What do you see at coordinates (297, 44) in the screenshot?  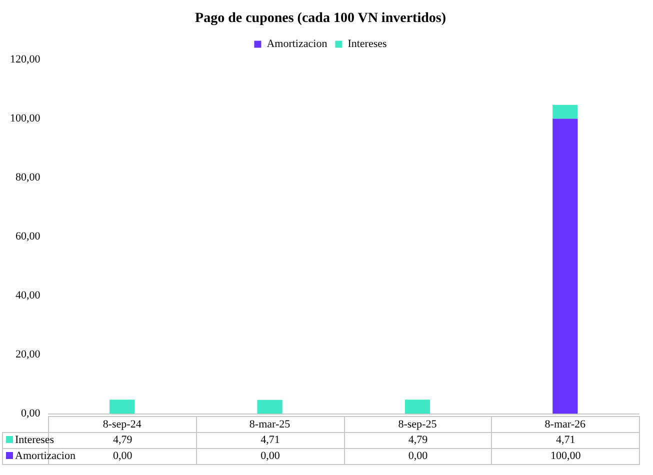 I see `legend-label: Amortizacion` at bounding box center [297, 44].